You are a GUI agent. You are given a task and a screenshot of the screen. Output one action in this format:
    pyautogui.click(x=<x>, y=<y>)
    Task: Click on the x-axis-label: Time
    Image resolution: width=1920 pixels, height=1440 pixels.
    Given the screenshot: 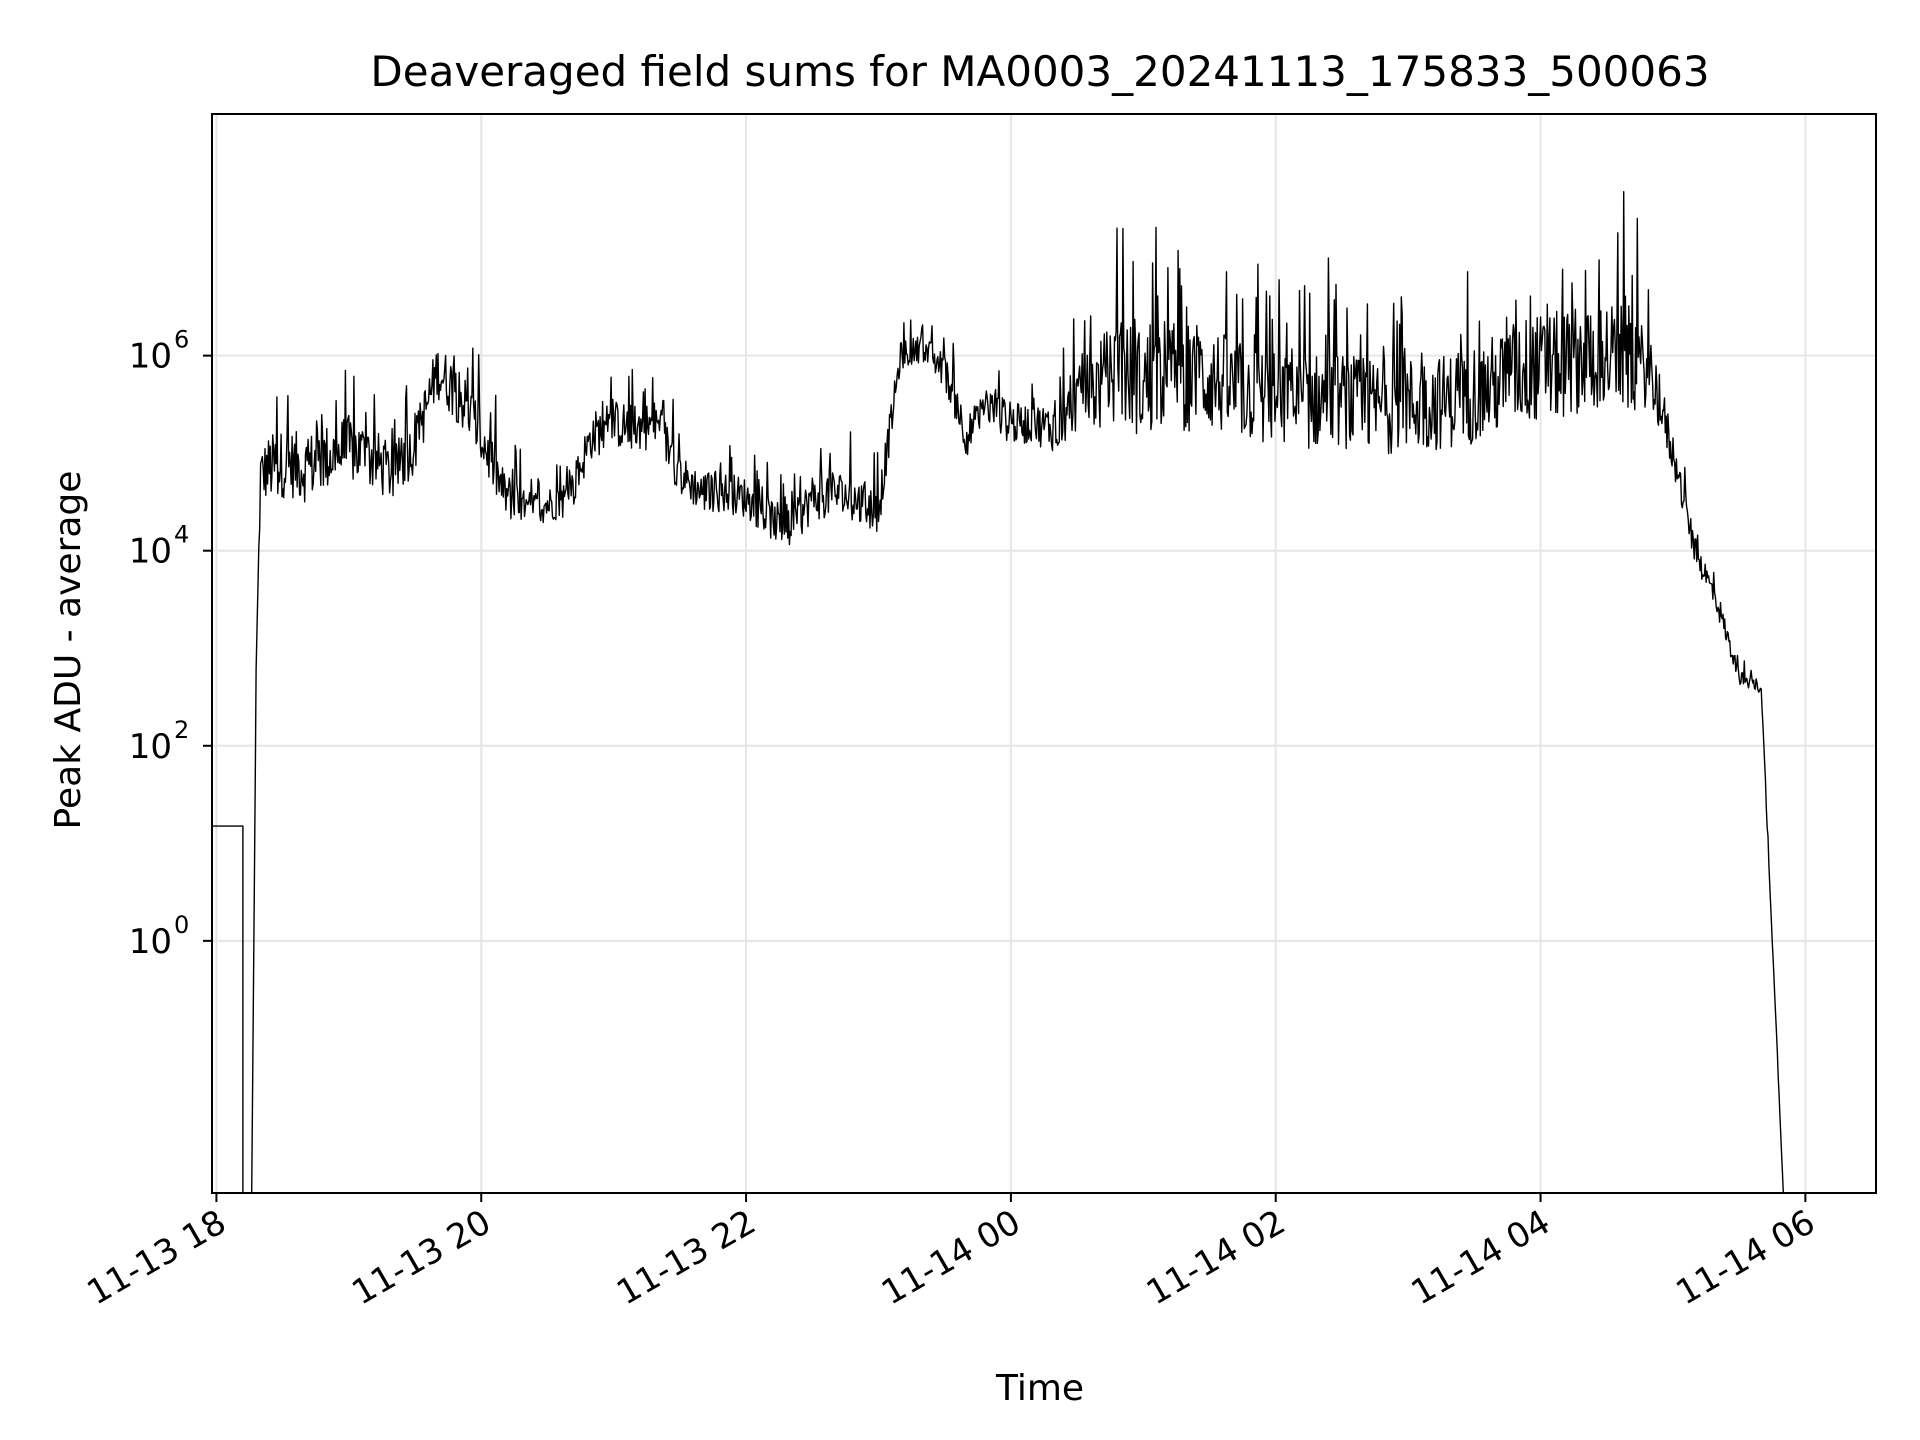 What is the action you would take?
    pyautogui.click(x=1039, y=1388)
    